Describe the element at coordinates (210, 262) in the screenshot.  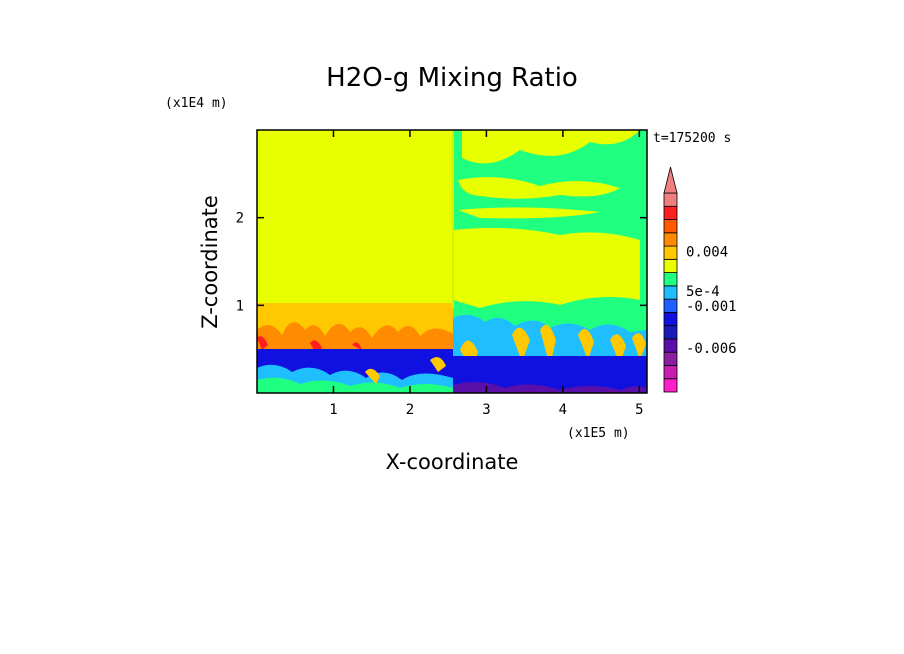
I see `y-axis-label: Z-coordinate` at that location.